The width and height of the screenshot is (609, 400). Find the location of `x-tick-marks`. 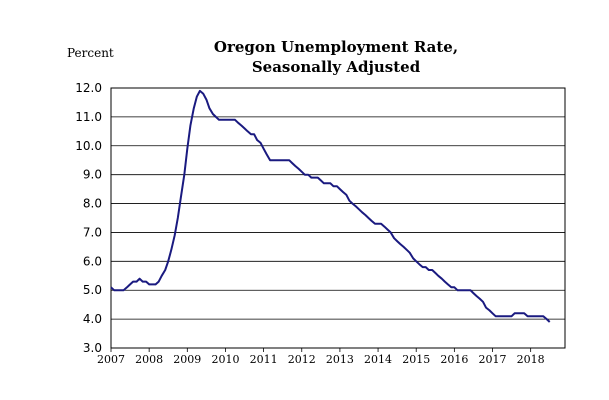

x-tick-marks is located at coordinates (321, 350).